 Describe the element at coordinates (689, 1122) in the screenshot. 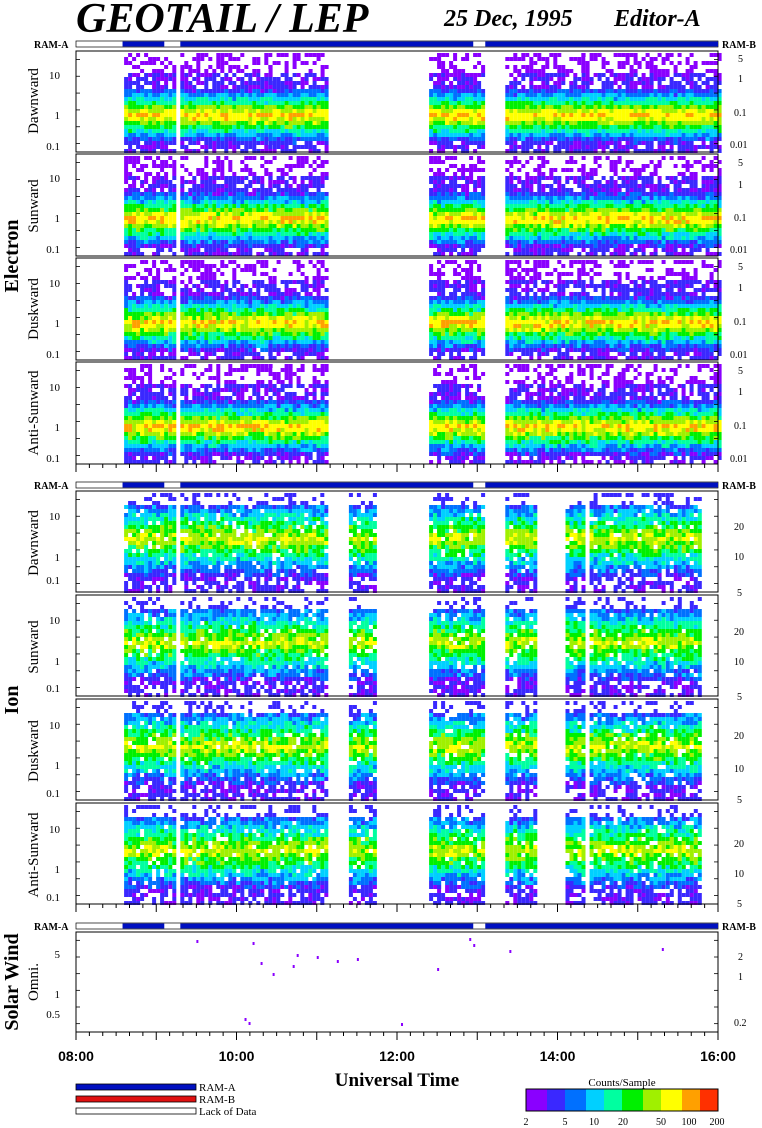

I see `colorbar-tick-100: 100` at that location.